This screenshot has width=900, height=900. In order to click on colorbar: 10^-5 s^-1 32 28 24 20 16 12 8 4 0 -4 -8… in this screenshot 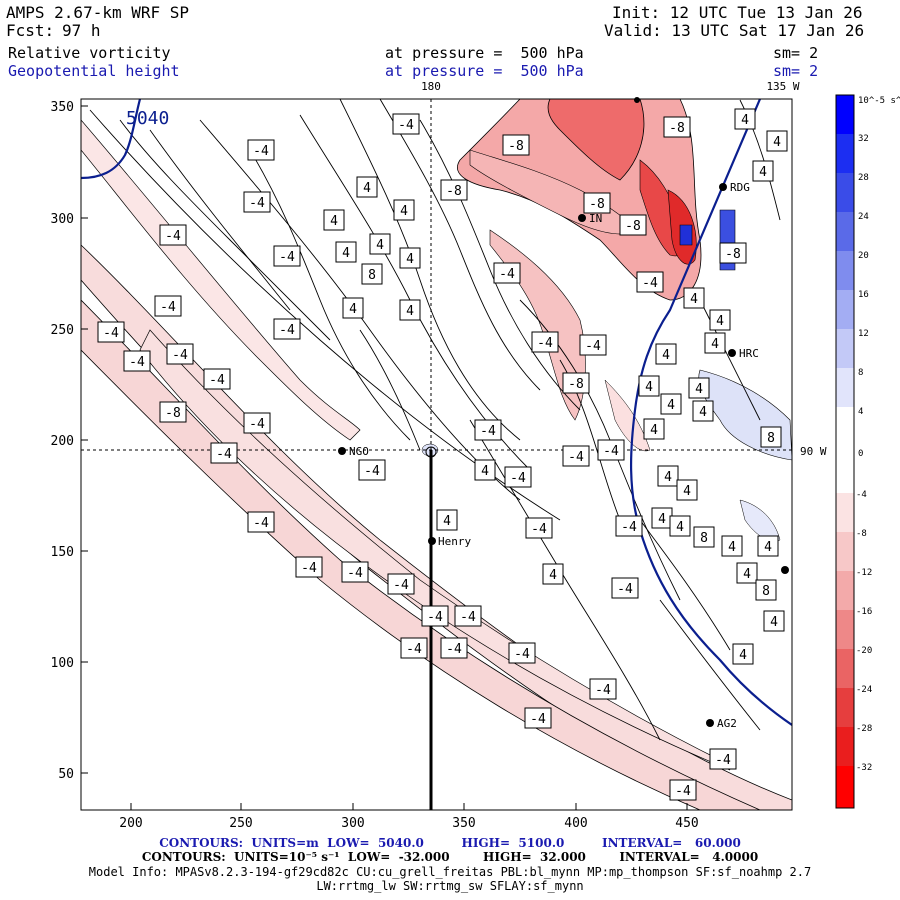, I will do `click(867, 451)`.